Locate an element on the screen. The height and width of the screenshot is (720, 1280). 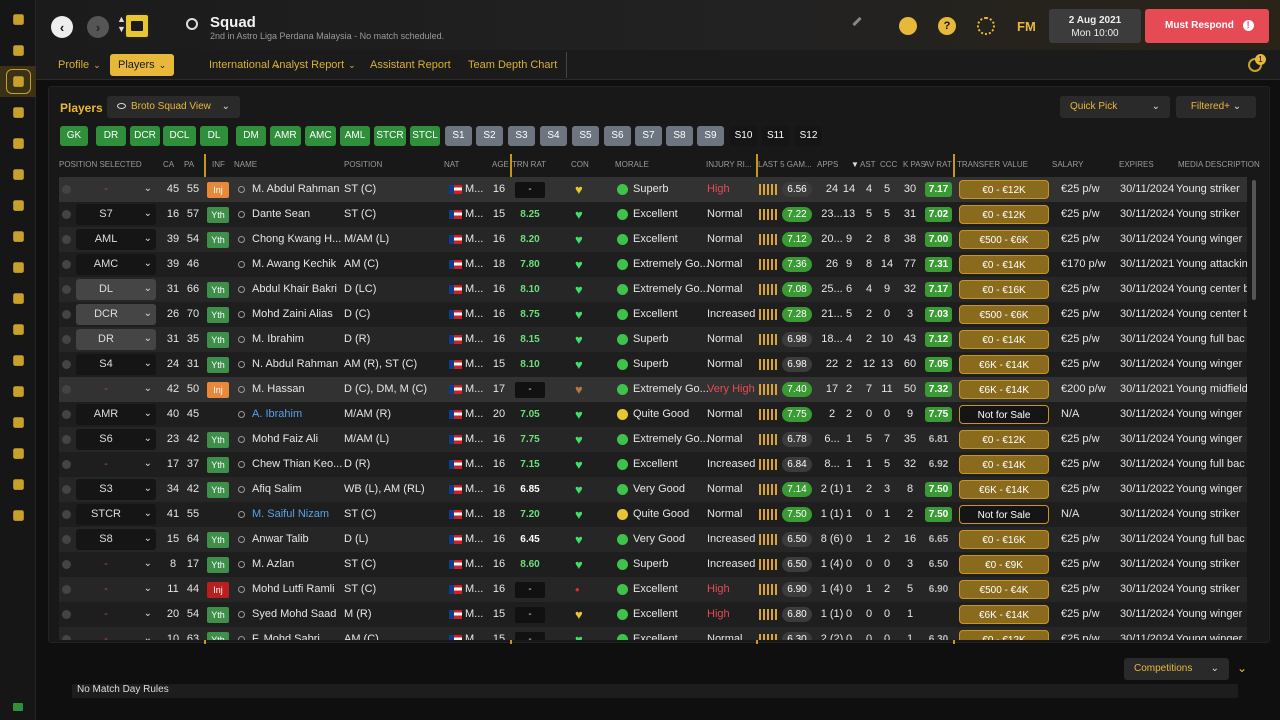
transfer-value: €500 - €6K is located at coordinates (1004, 314).